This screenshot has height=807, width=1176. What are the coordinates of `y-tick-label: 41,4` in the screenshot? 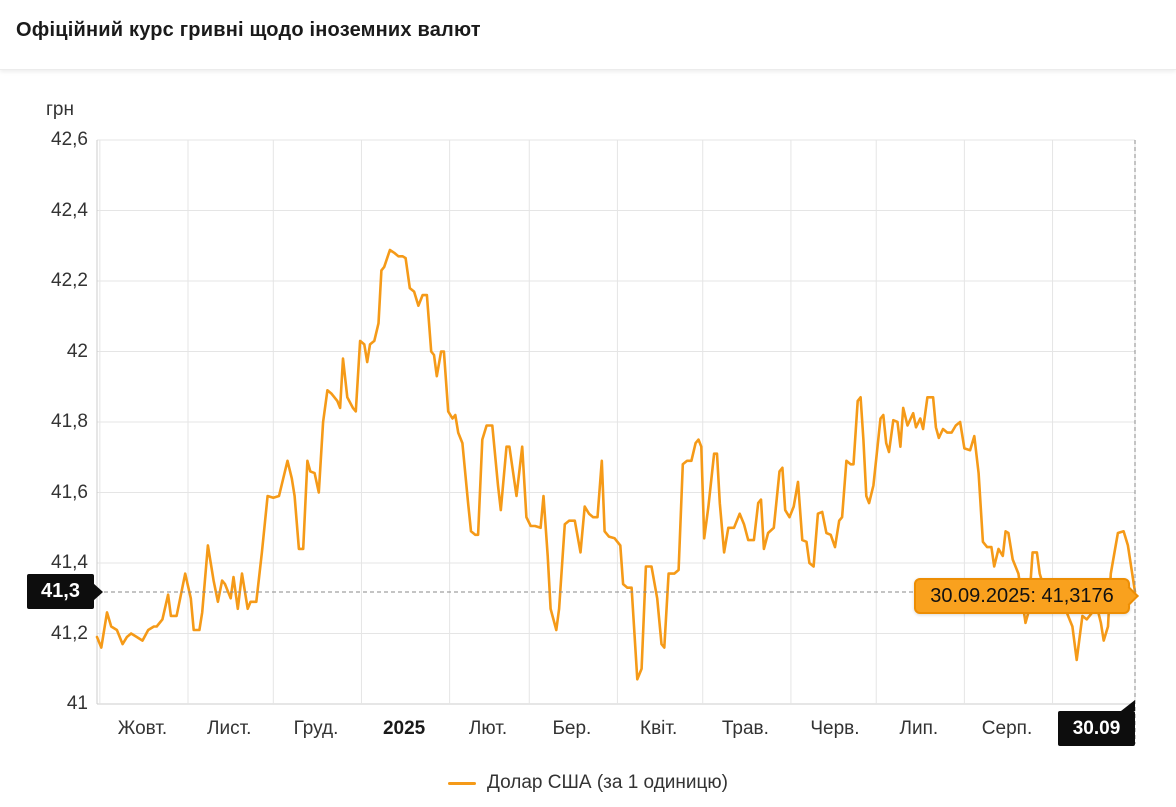 It's located at (69, 562).